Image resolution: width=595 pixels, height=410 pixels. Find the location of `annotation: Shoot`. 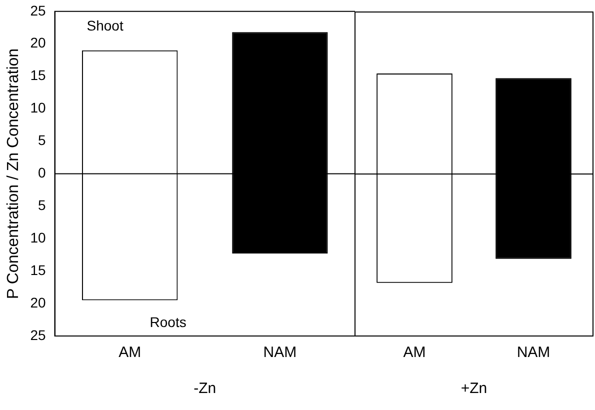

annotation: Shoot is located at coordinates (105, 25).